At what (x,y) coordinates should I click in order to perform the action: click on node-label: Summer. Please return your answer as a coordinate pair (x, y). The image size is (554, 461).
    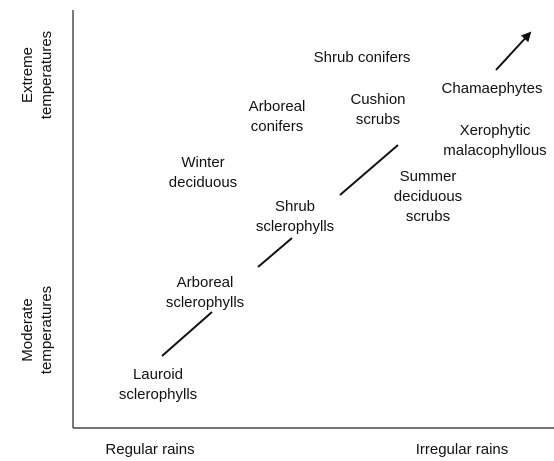
    Looking at the image, I should click on (428, 176).